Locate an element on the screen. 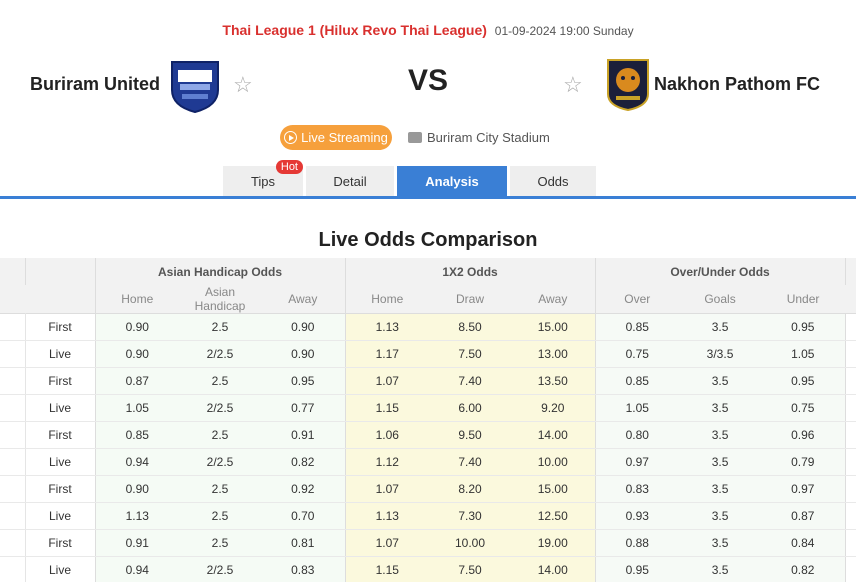 Image resolution: width=856 pixels, height=582 pixels. odds-value-cell: 13.00 is located at coordinates (553, 354).